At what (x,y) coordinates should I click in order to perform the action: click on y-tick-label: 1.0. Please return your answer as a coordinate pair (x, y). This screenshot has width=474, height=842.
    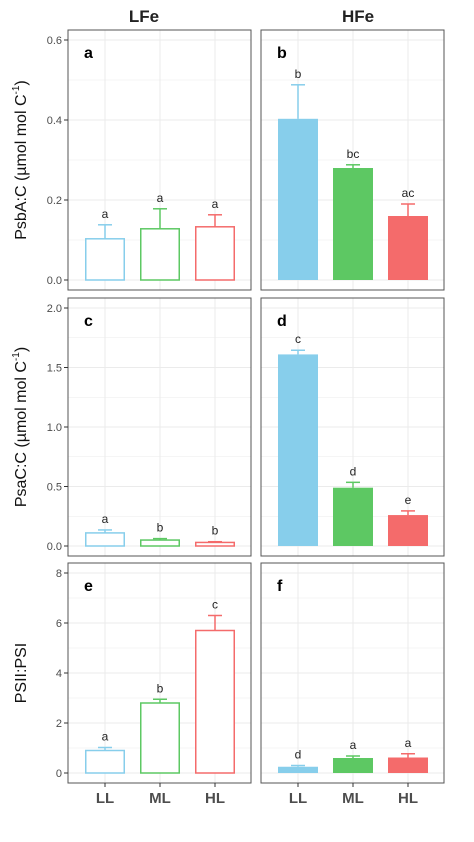
    Looking at the image, I should click on (54, 428).